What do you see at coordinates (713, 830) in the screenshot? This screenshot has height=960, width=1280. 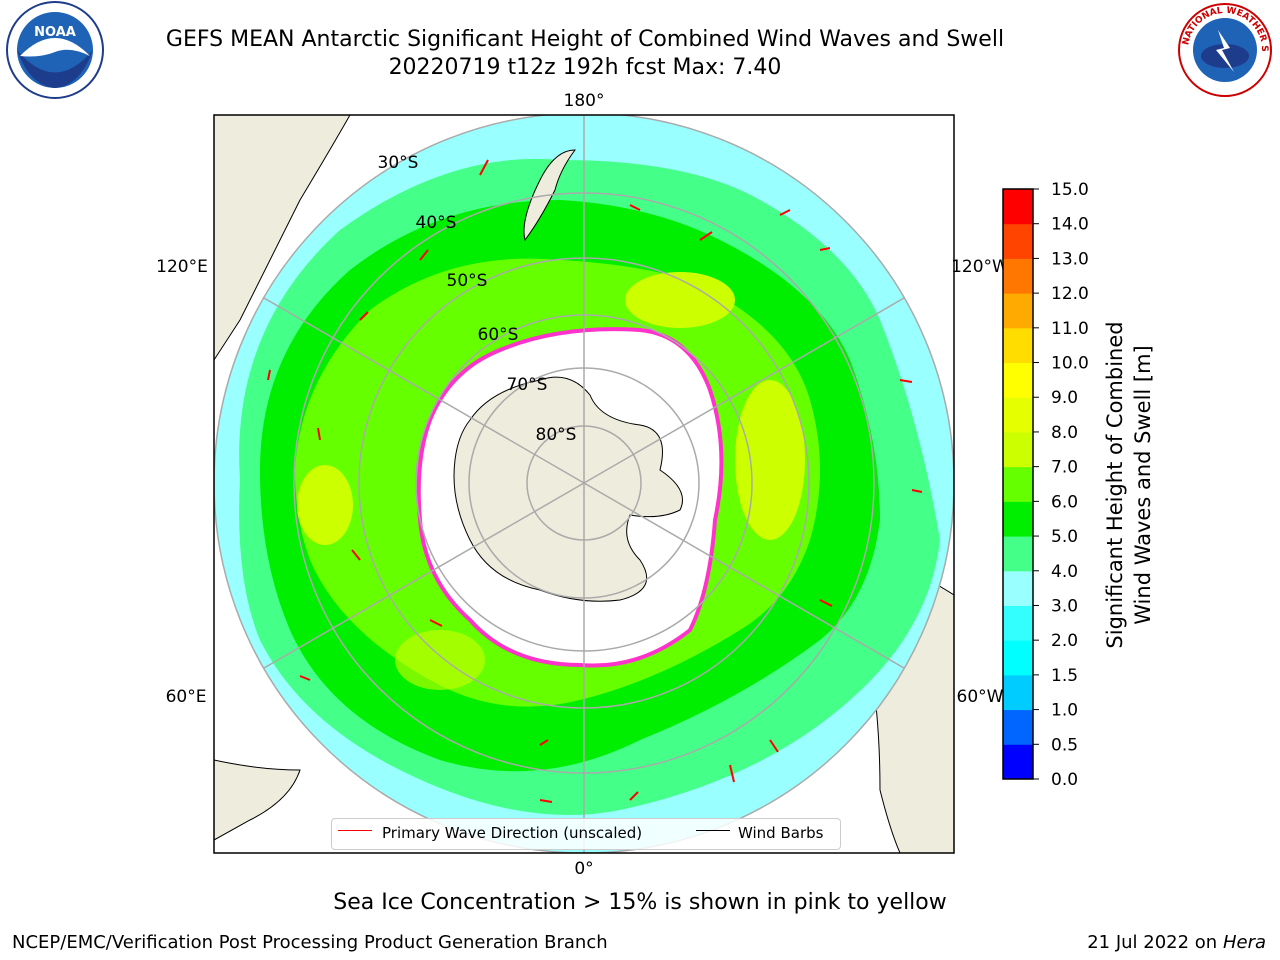 I see `wind-barbs-legend-line` at bounding box center [713, 830].